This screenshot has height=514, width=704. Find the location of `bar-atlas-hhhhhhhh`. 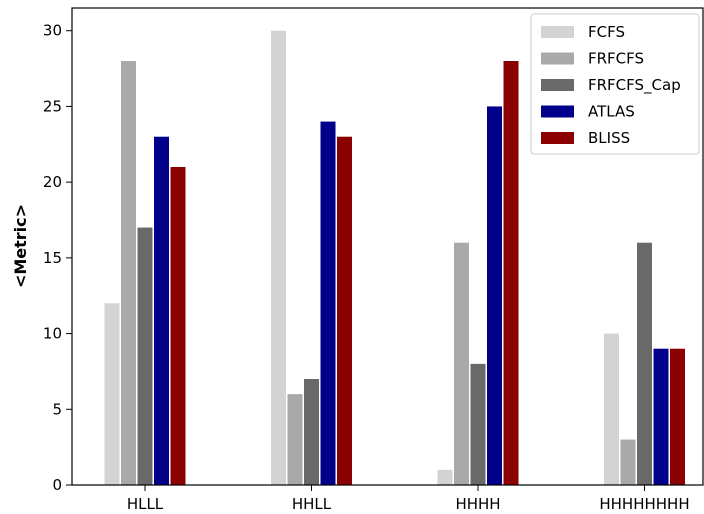

bar-atlas-hhhhhhhh is located at coordinates (661, 416).